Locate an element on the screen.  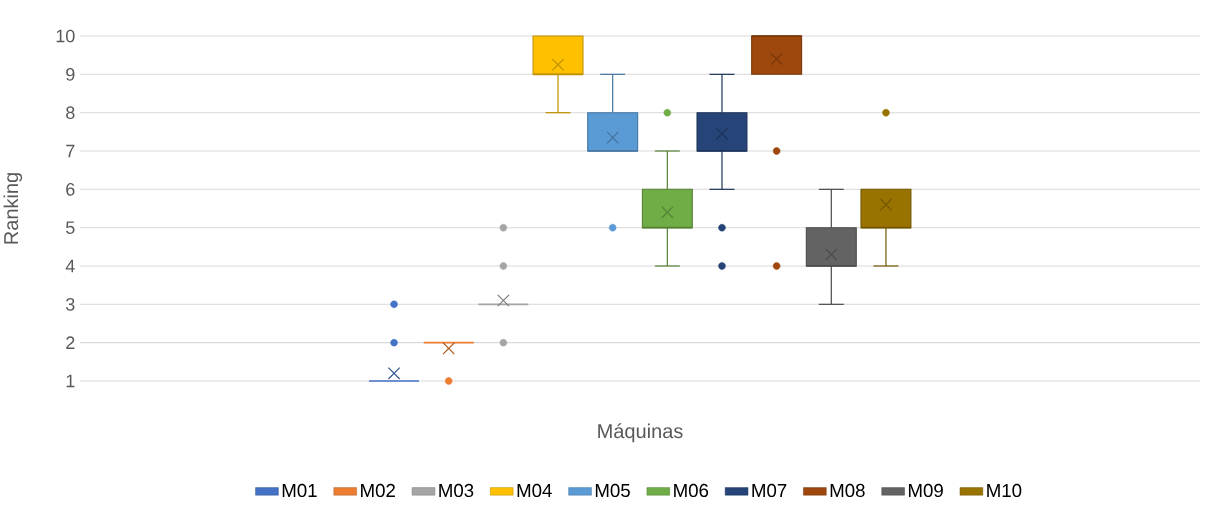
legend-label: M08 is located at coordinates (847, 490).